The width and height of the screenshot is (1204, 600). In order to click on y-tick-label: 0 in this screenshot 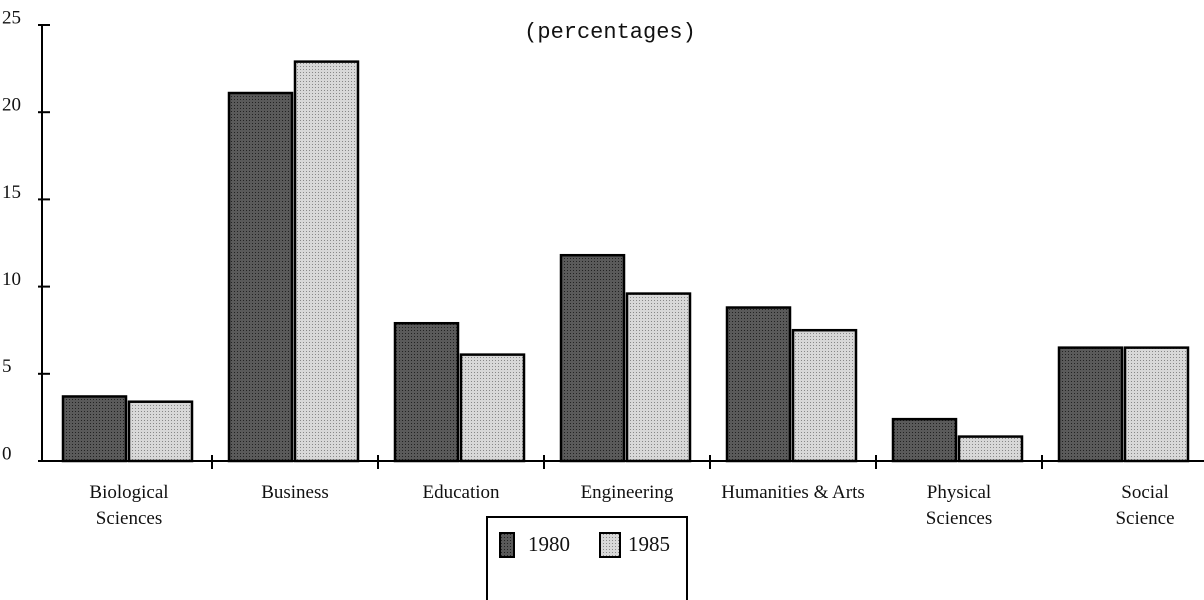, I will do `click(7, 453)`.